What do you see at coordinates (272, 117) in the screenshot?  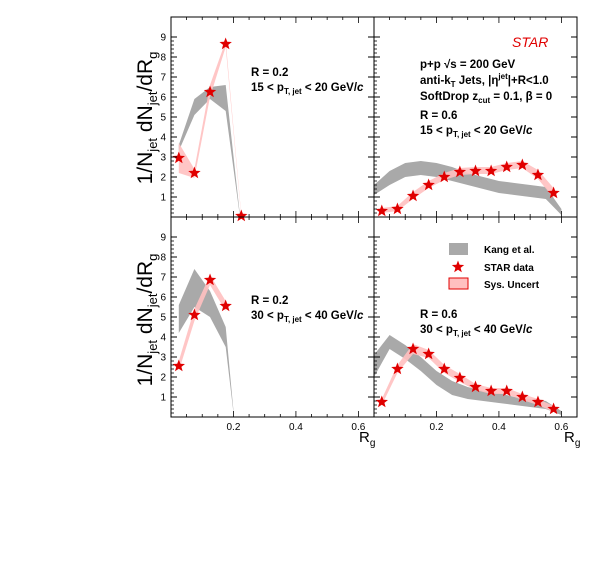 I see `panel-frame` at bounding box center [272, 117].